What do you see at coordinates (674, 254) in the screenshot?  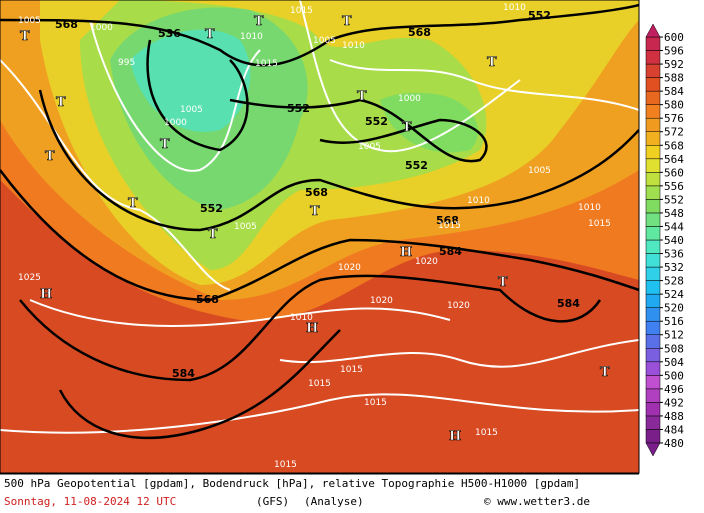 I see `colorbar-label: 536` at bounding box center [674, 254].